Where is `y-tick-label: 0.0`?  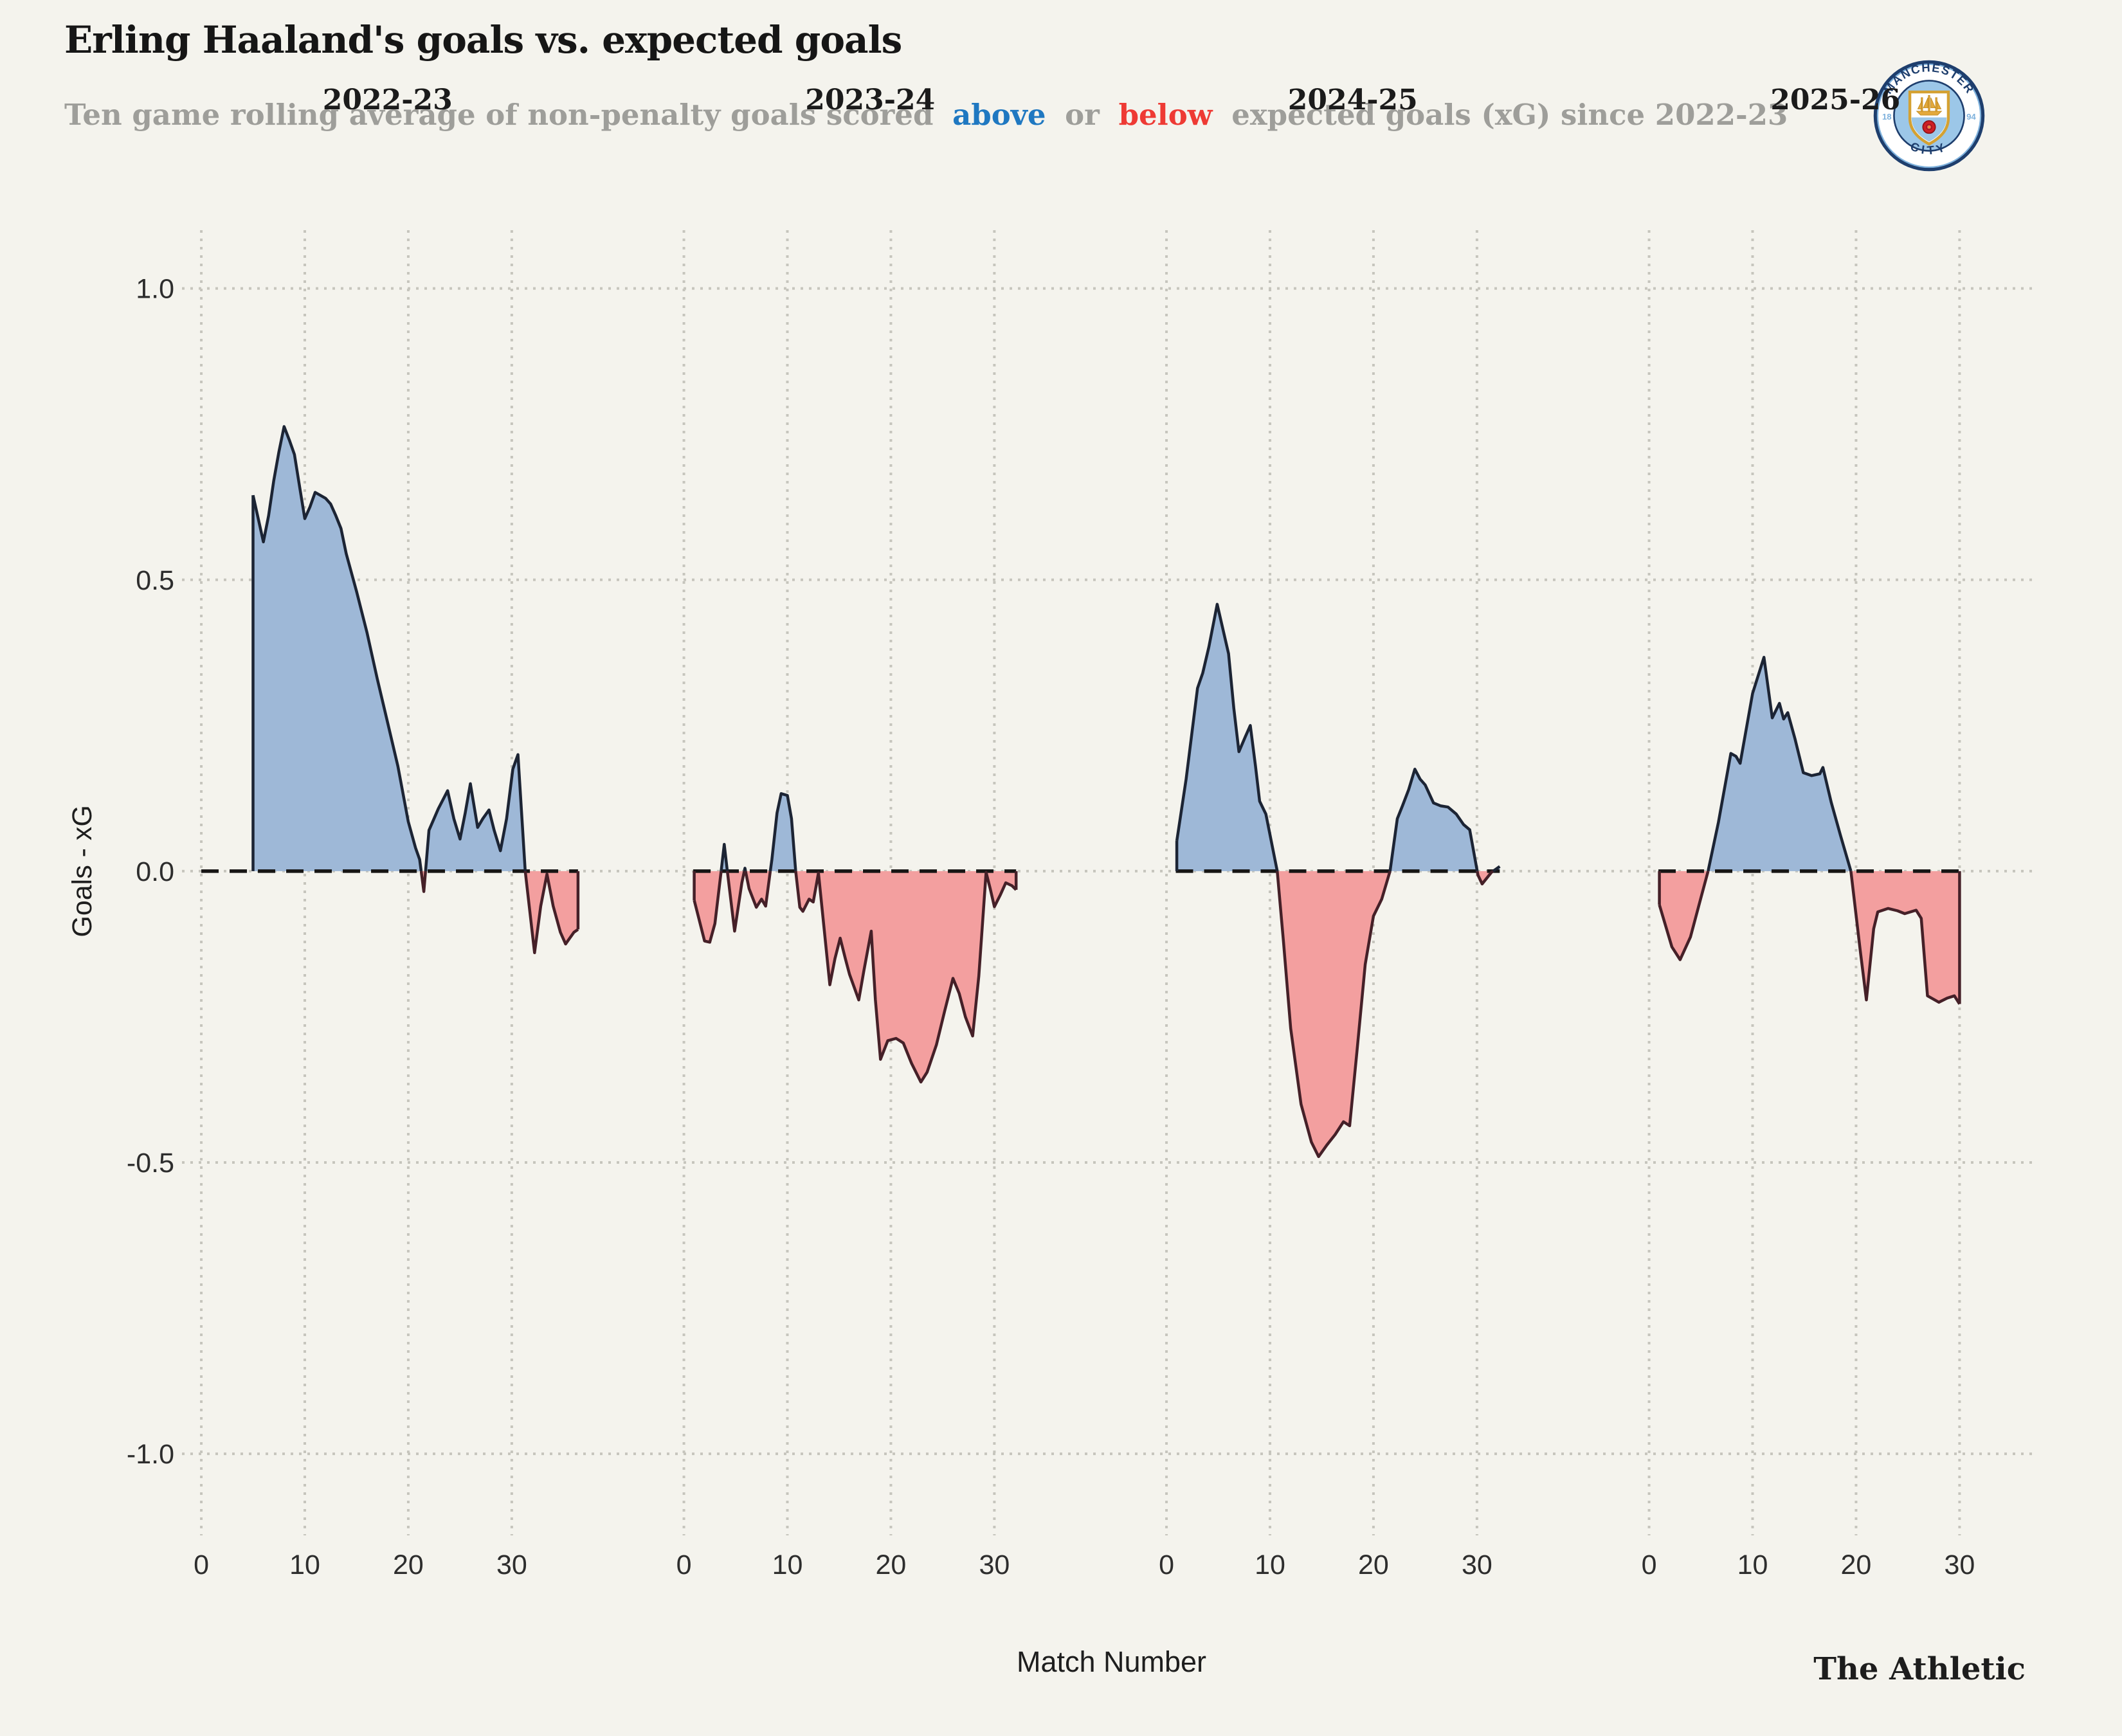 y-tick-label: 0.0 is located at coordinates (155, 871).